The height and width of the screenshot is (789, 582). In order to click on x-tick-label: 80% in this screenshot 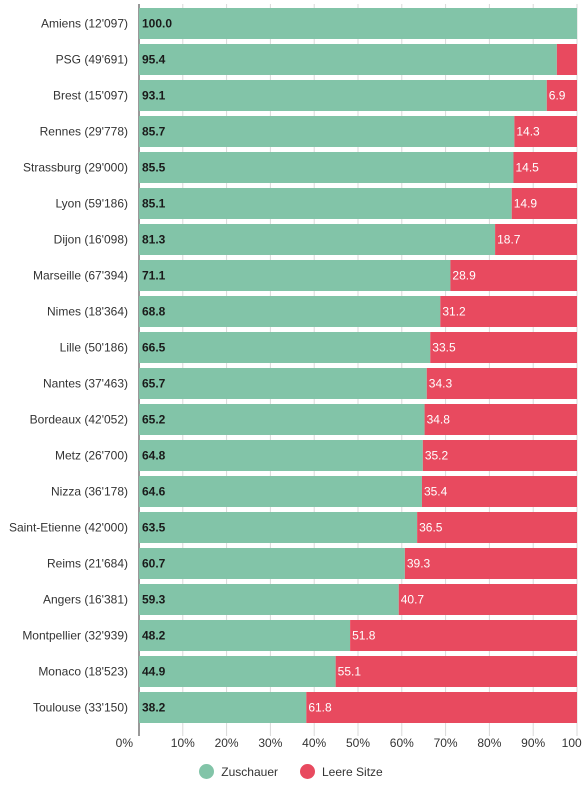, I will do `click(489, 743)`.